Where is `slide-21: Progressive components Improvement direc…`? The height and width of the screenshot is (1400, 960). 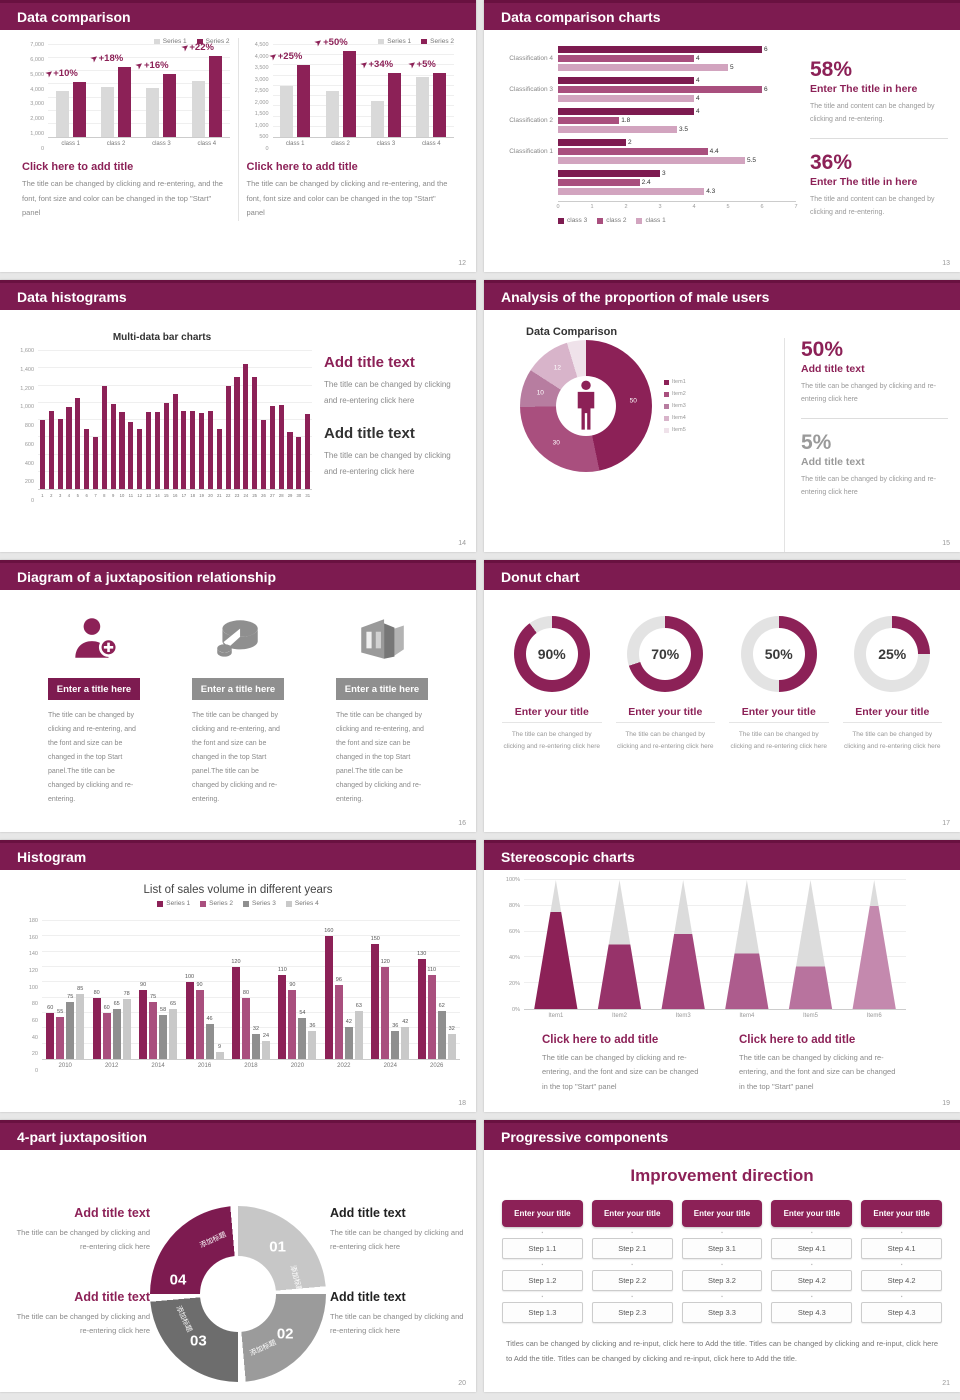
slide-21: Progressive components Improvement direc… is located at coordinates (722, 1256).